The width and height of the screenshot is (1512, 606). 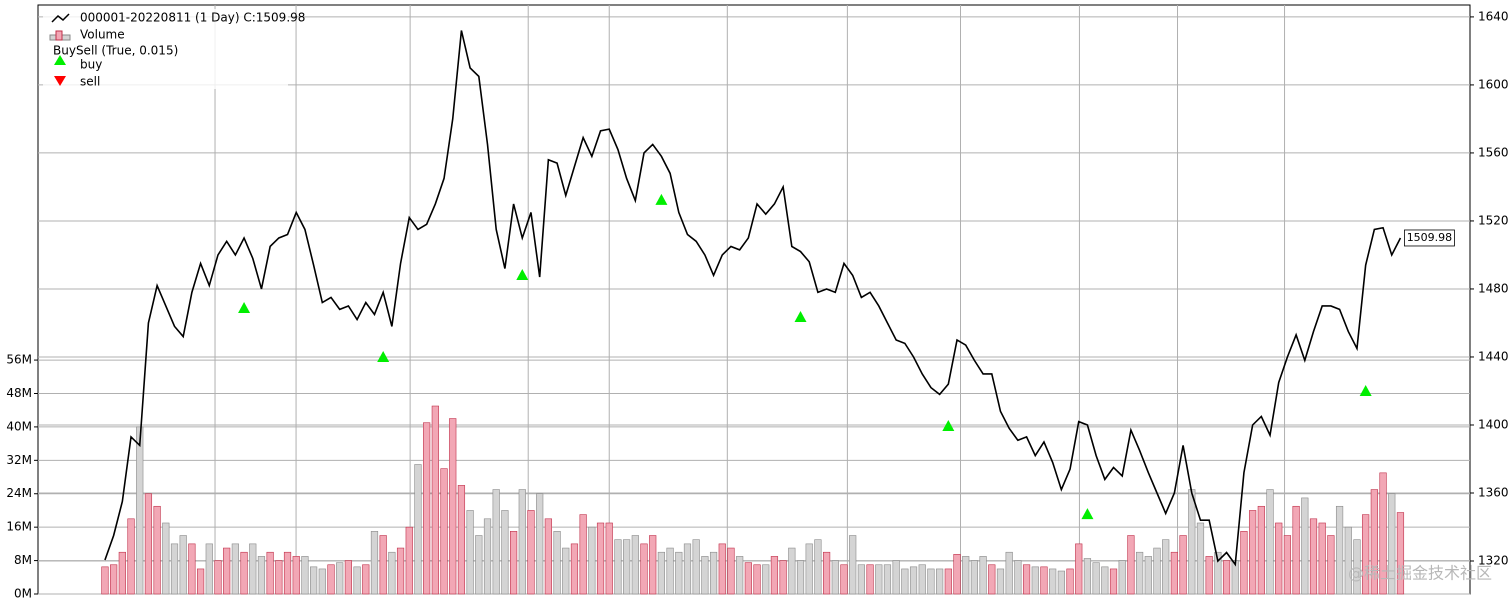 I want to click on y2-tick-label: 1520, so click(x=1493, y=220).